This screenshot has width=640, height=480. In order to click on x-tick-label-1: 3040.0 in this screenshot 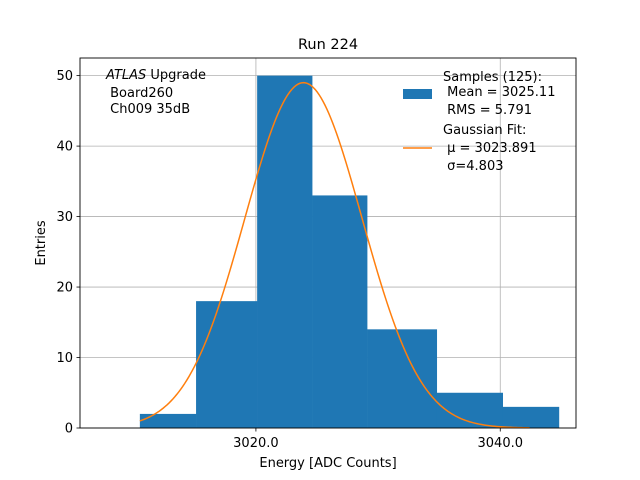, I will do `click(501, 443)`.